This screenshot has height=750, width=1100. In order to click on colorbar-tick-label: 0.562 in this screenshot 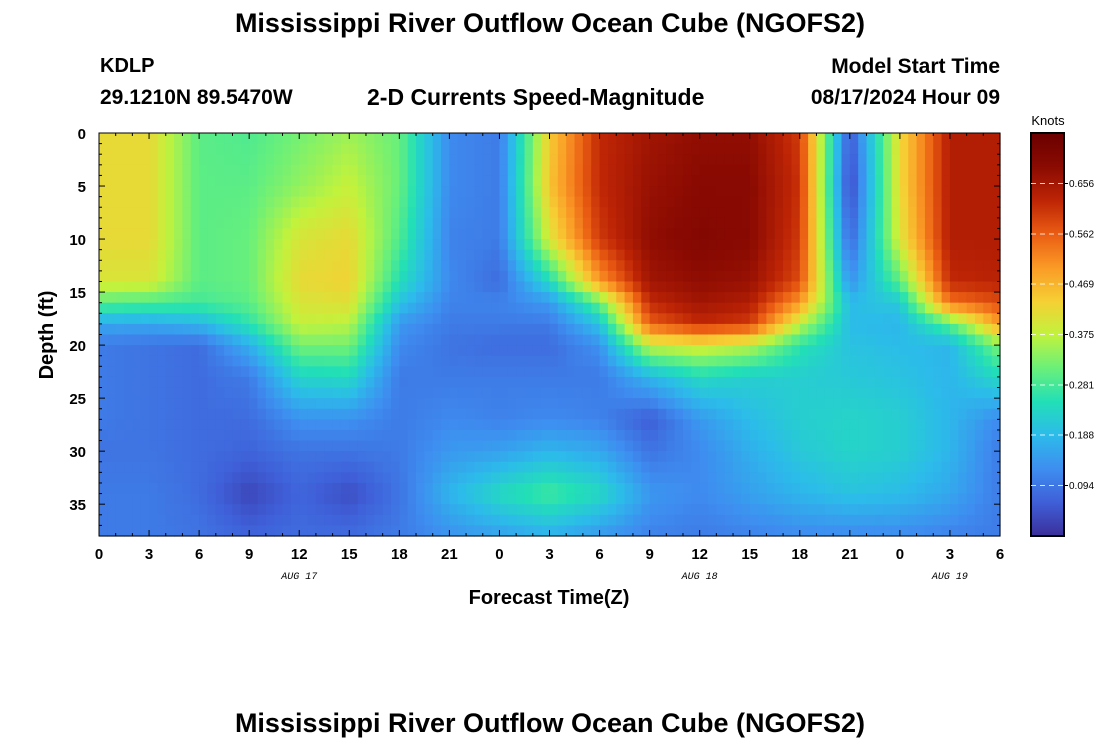, I will do `click(1081, 235)`.